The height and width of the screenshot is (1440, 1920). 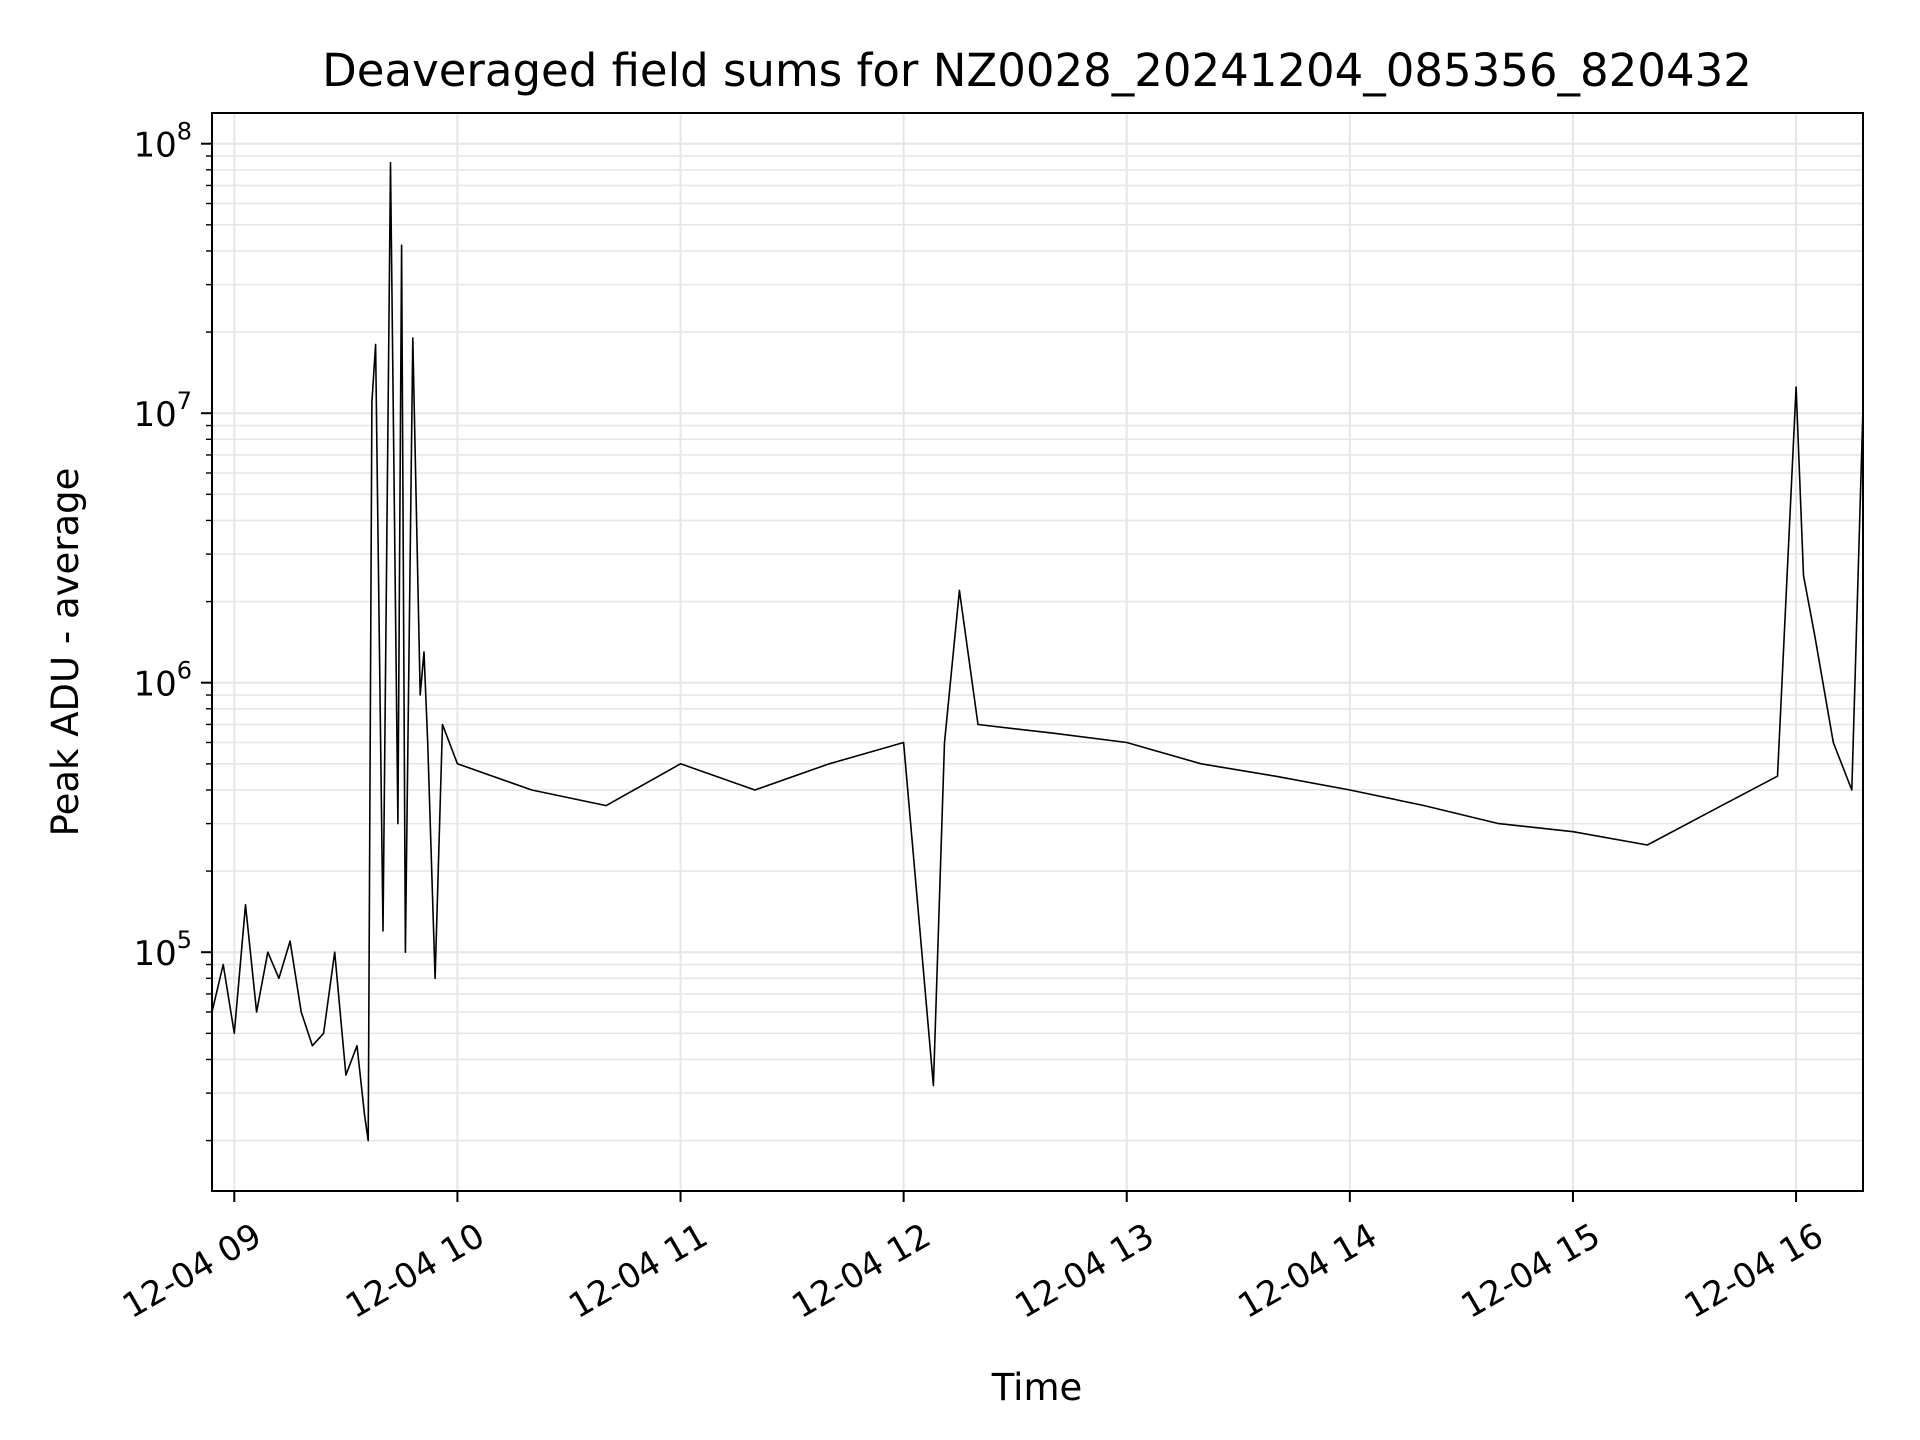 I want to click on y-tick-label: 10⁵, so click(x=162, y=950).